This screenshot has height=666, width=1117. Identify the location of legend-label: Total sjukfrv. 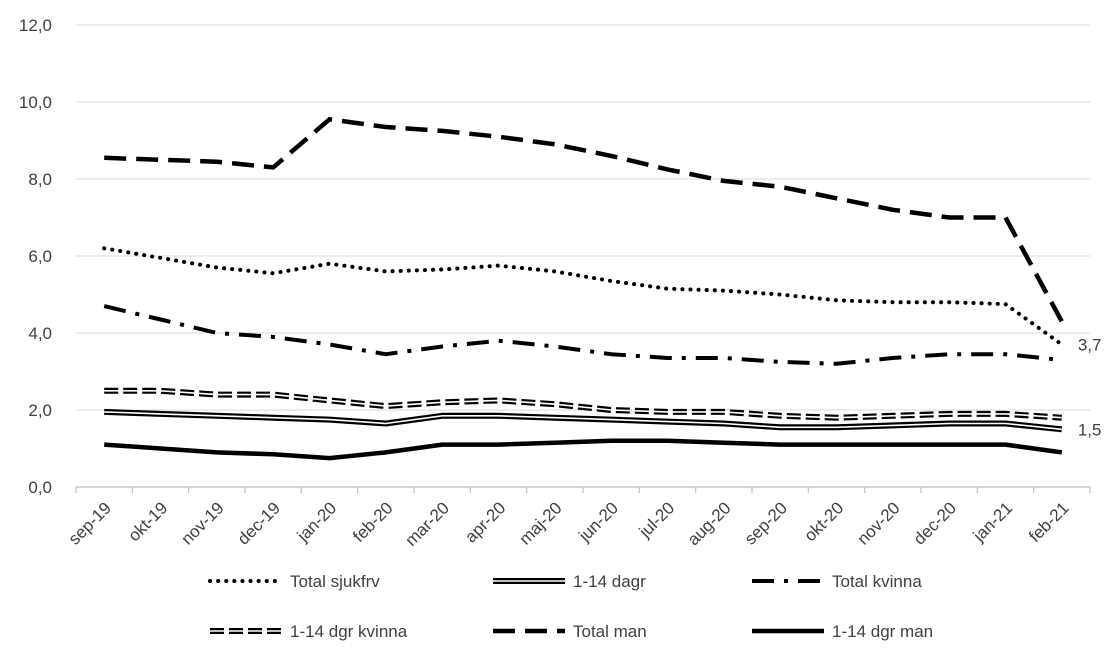
(335, 581).